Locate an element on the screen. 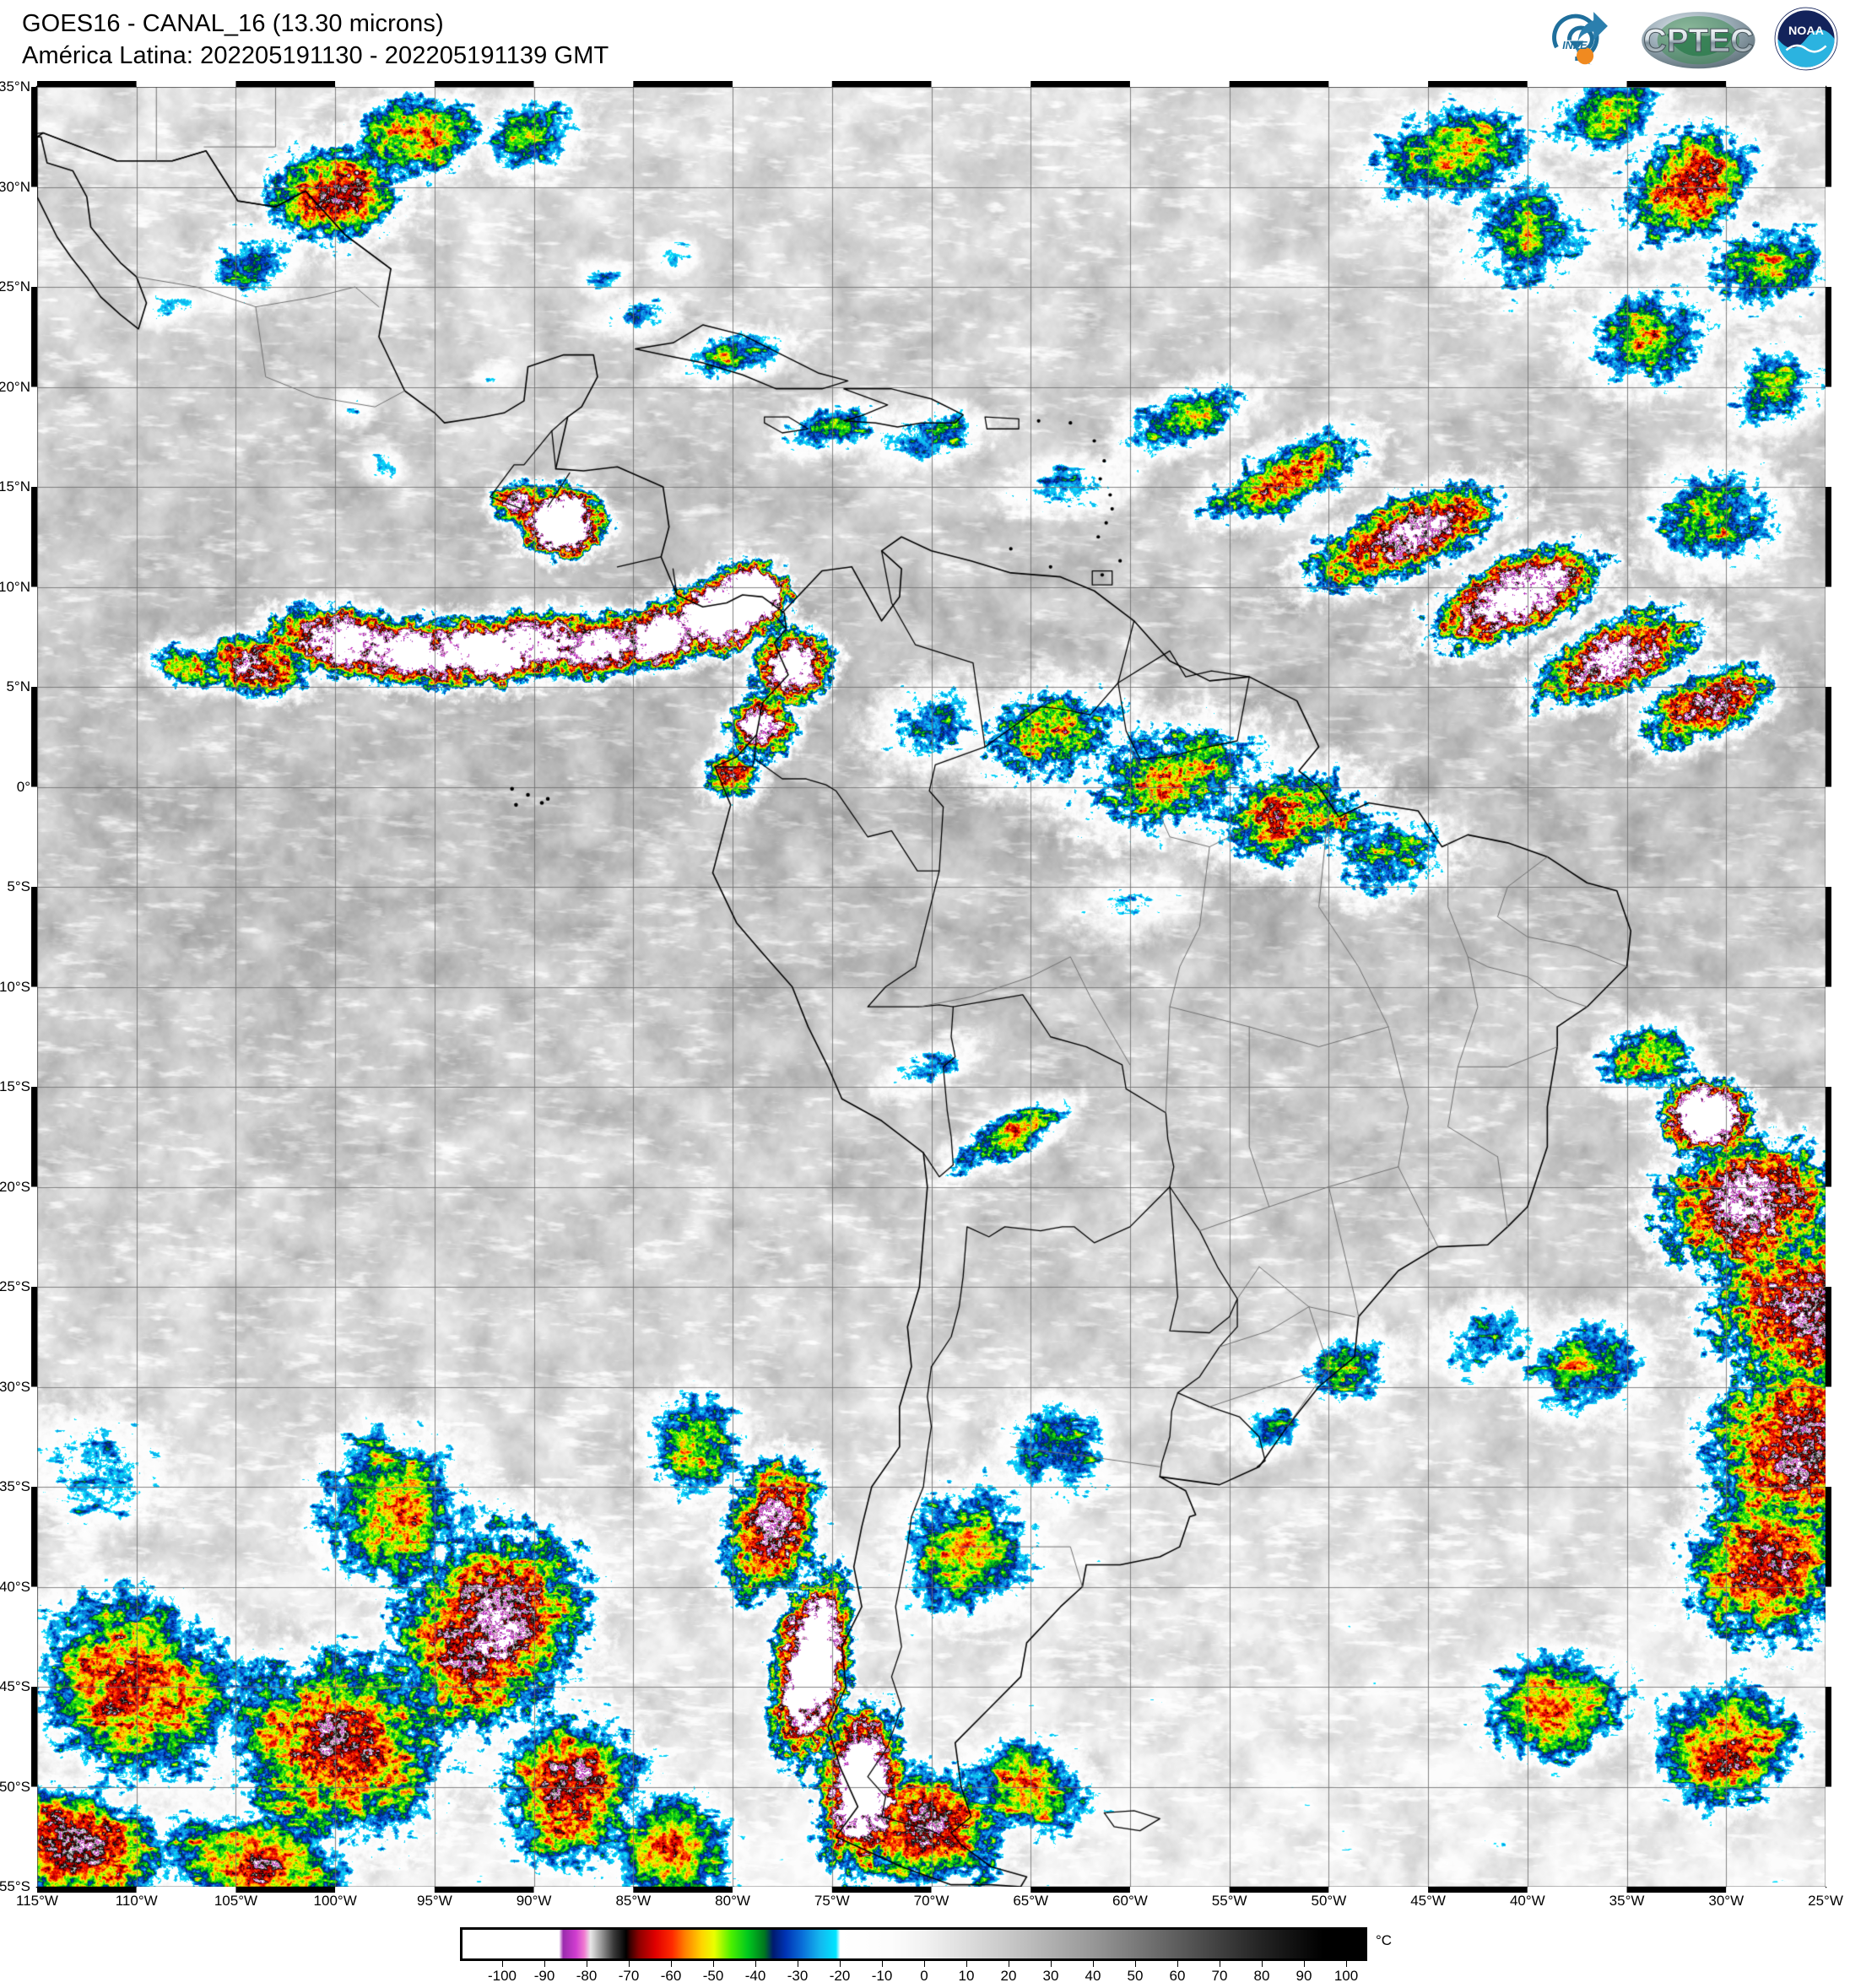 This screenshot has height=1988, width=1850. lon-tick-label: 25°W is located at coordinates (1826, 1901).